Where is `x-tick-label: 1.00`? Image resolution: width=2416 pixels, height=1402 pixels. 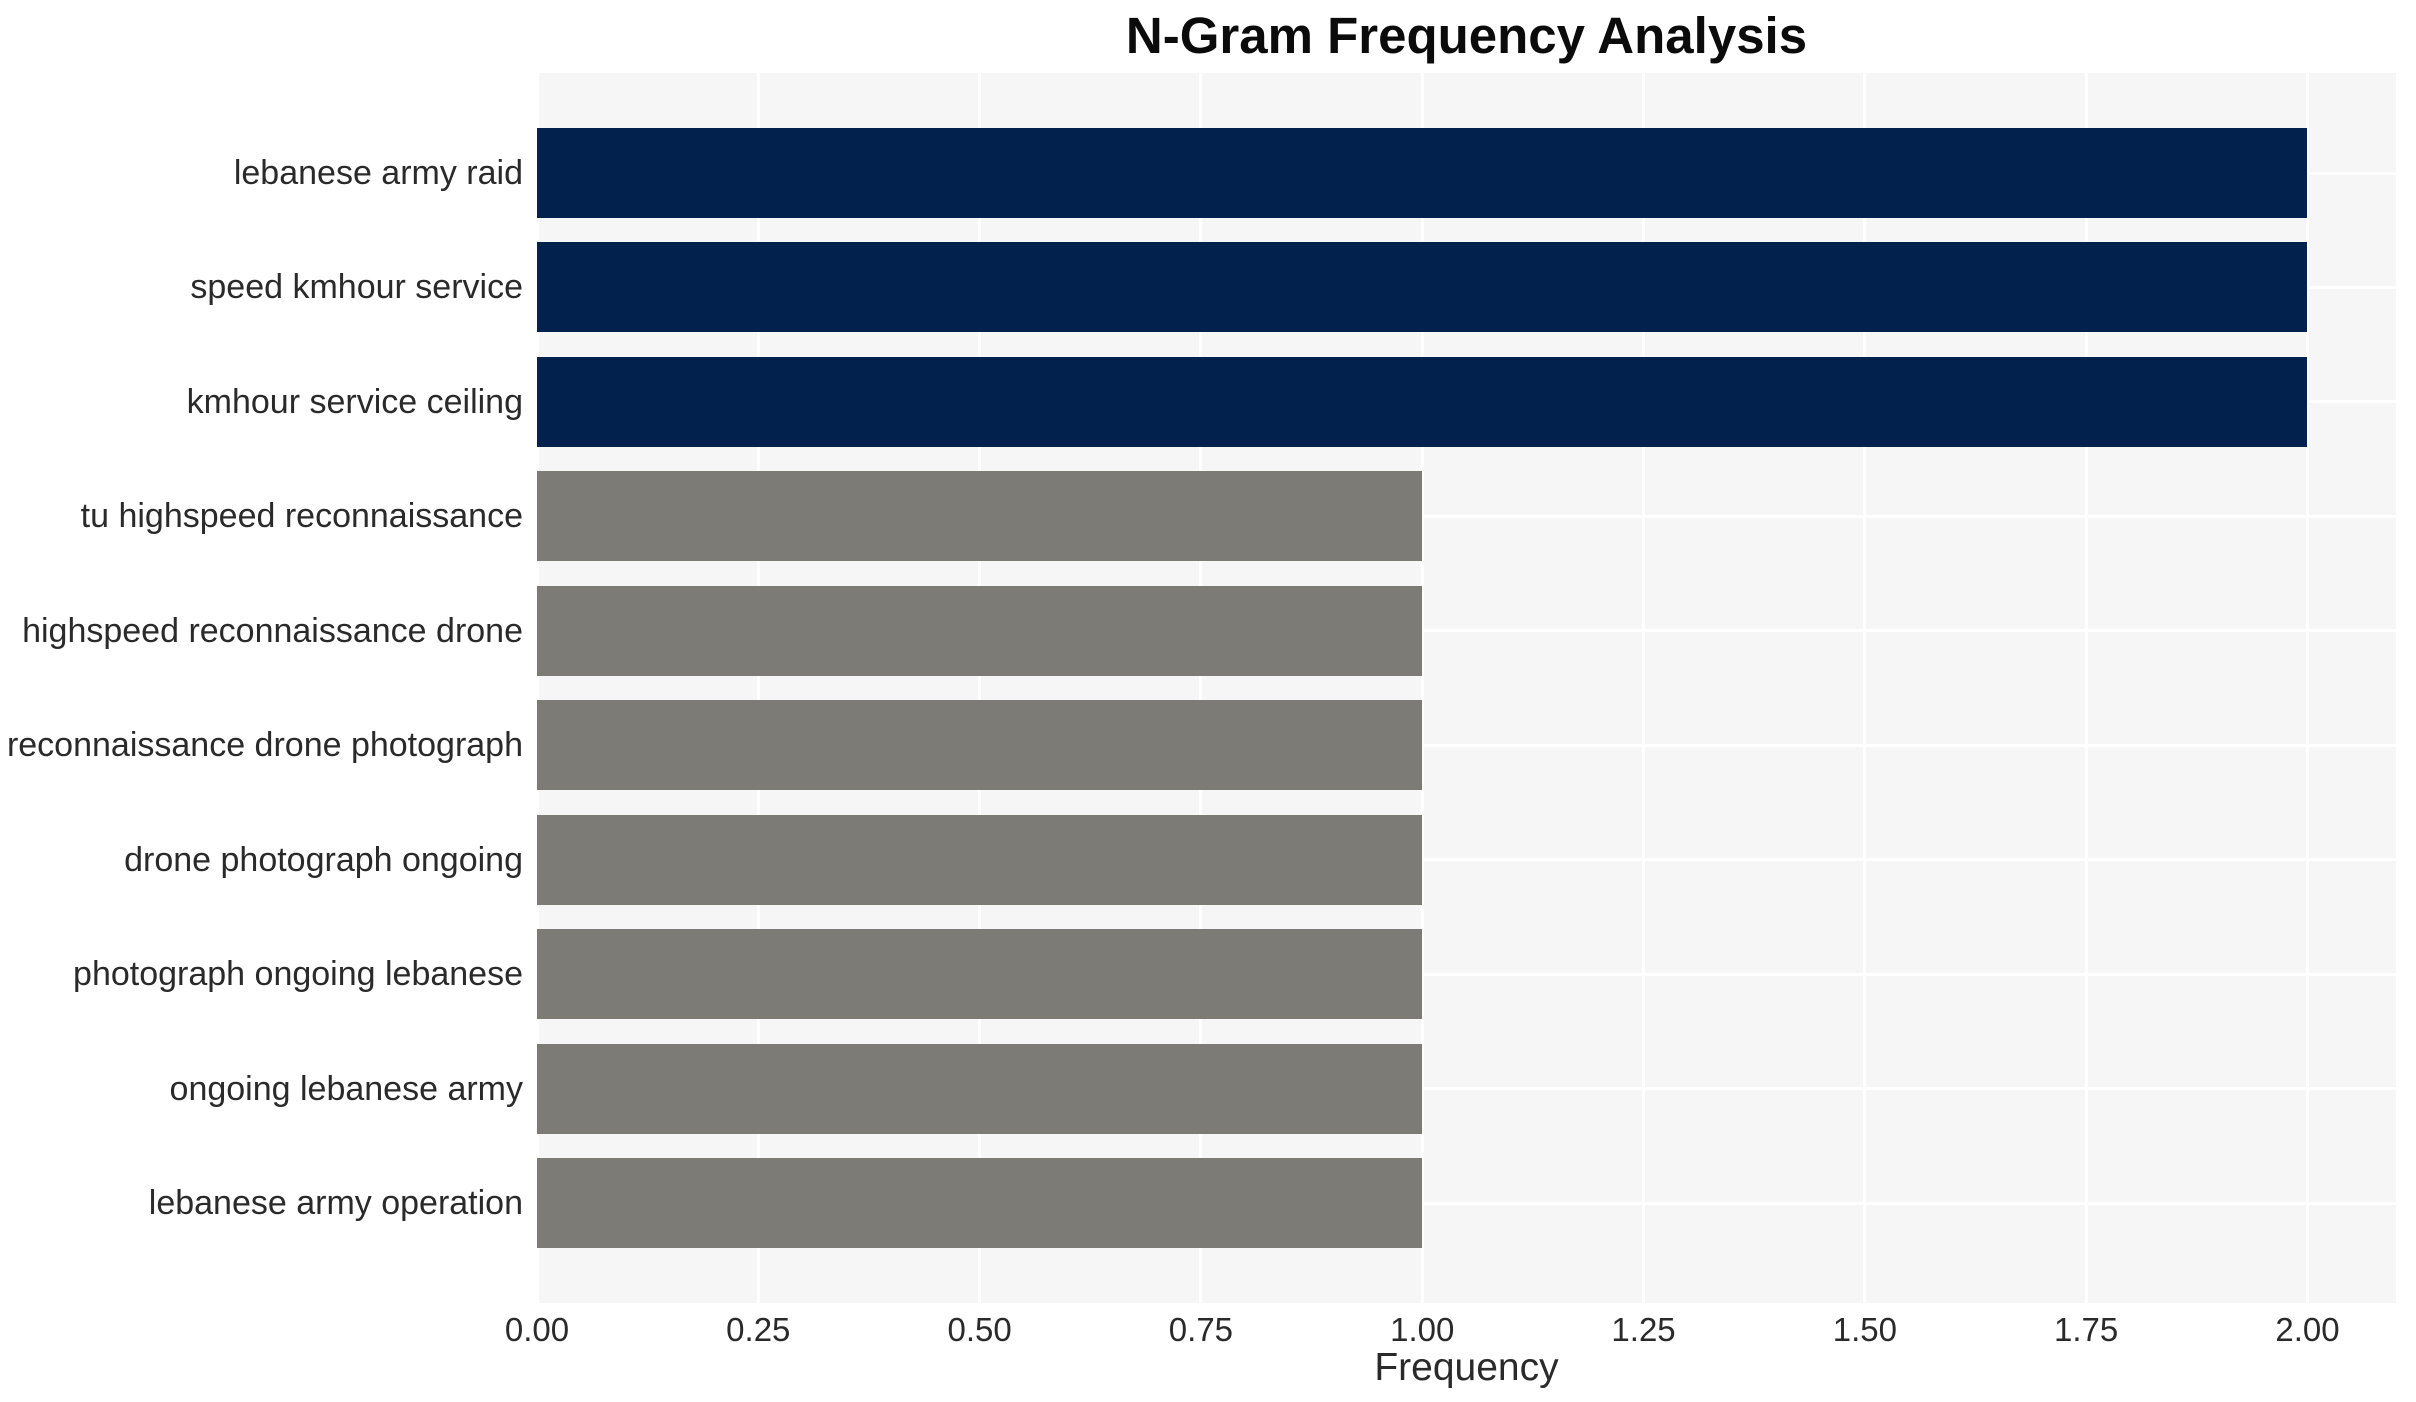 x-tick-label: 1.00 is located at coordinates (1422, 1329).